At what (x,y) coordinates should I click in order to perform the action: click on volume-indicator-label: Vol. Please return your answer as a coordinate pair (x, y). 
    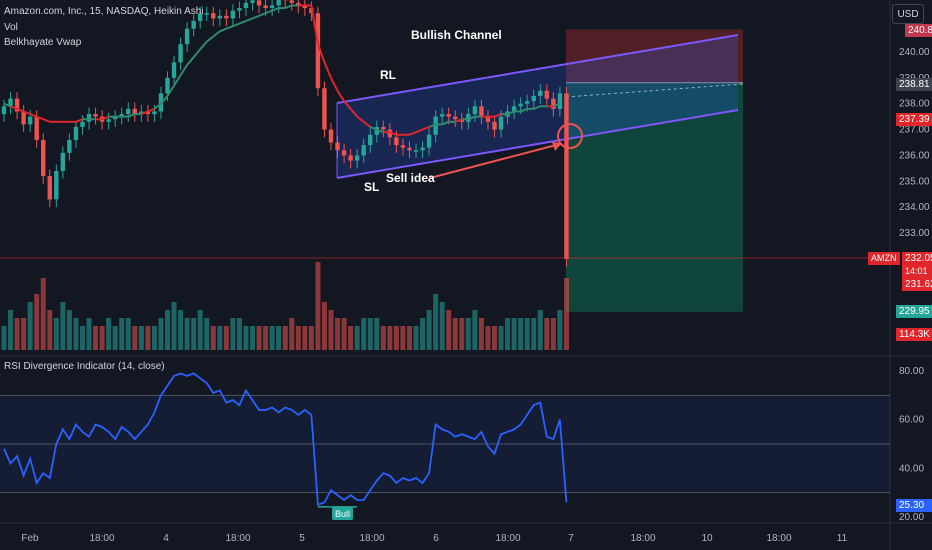
    Looking at the image, I should click on (11, 27).